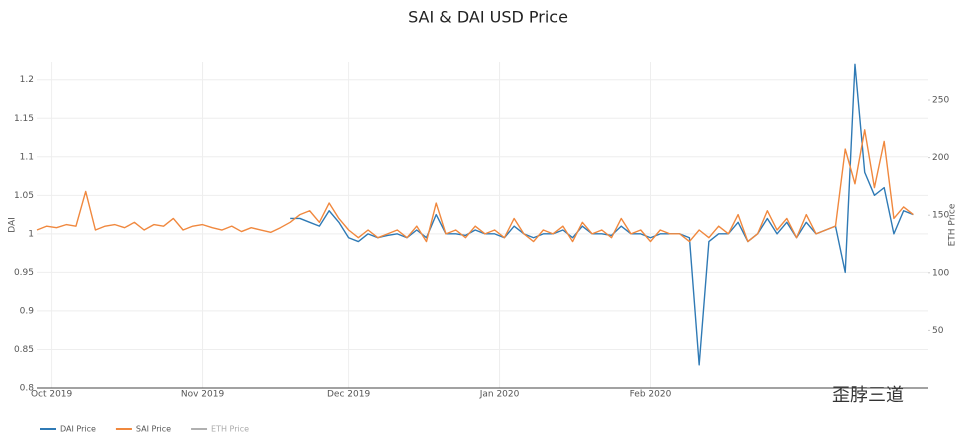 The height and width of the screenshot is (438, 960). Describe the element at coordinates (953, 224) in the screenshot. I see `y2-axis-title: ETH Price` at that location.